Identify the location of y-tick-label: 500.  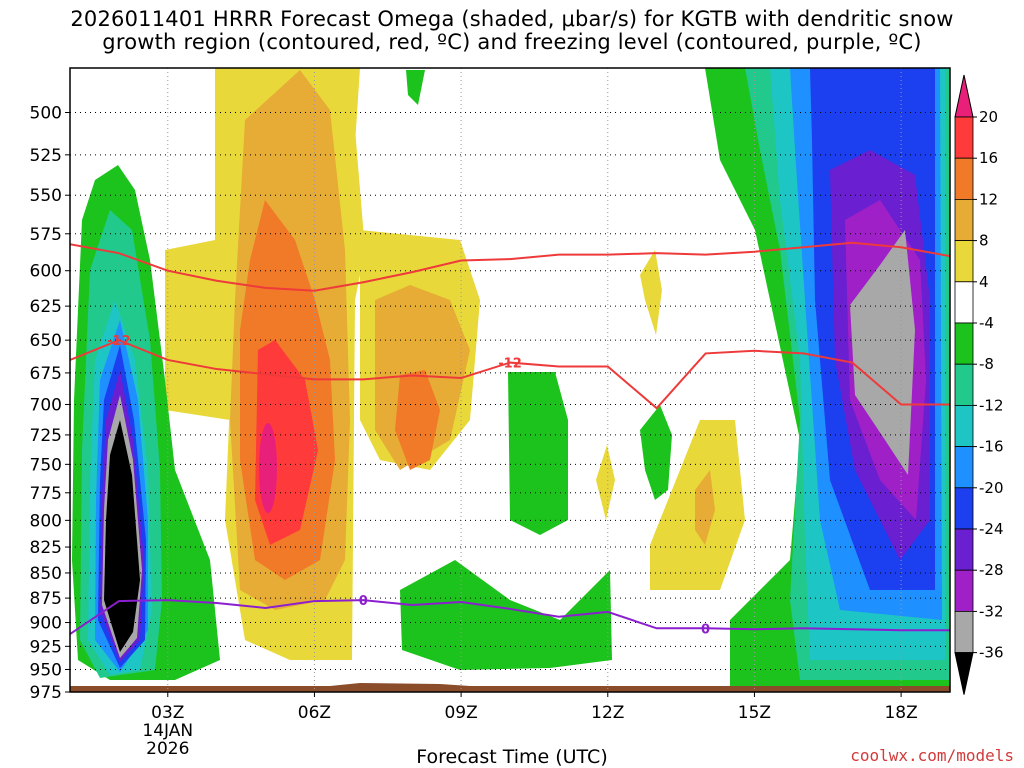
(46, 114).